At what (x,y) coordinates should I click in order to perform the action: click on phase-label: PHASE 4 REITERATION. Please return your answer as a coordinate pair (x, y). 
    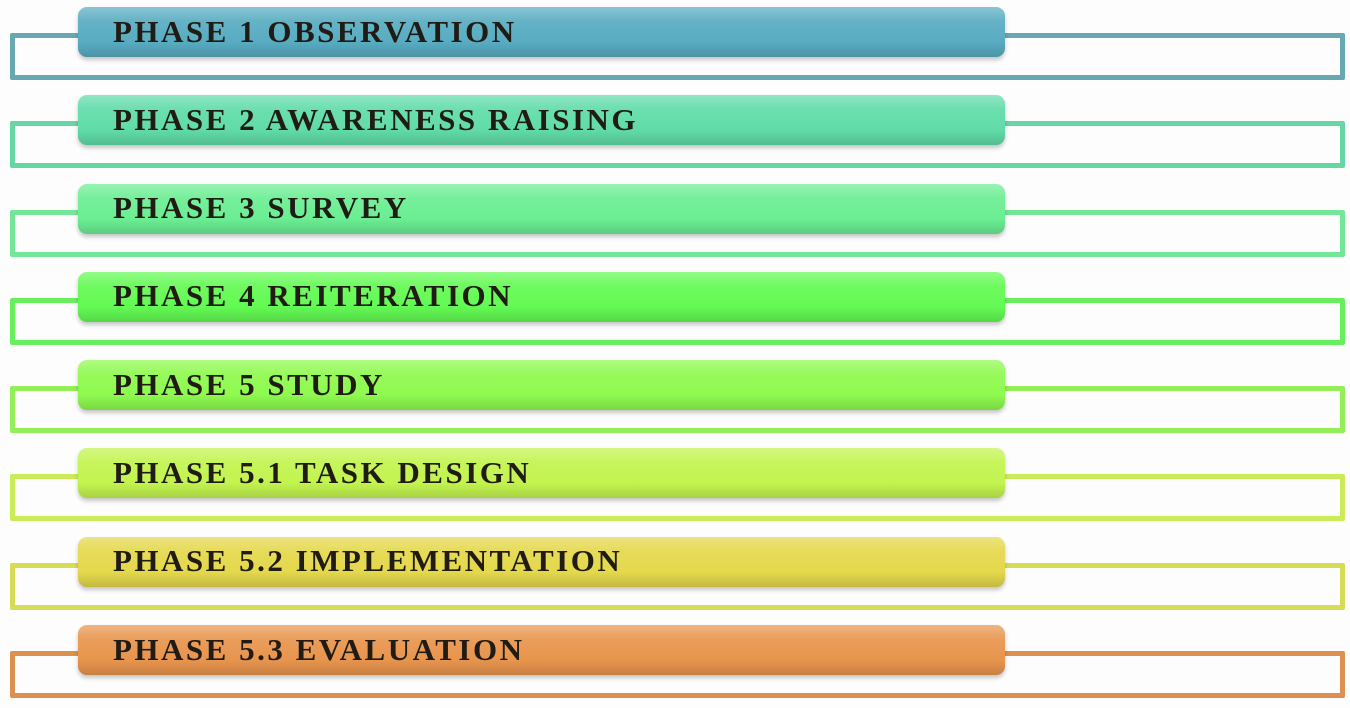
    Looking at the image, I should click on (313, 296).